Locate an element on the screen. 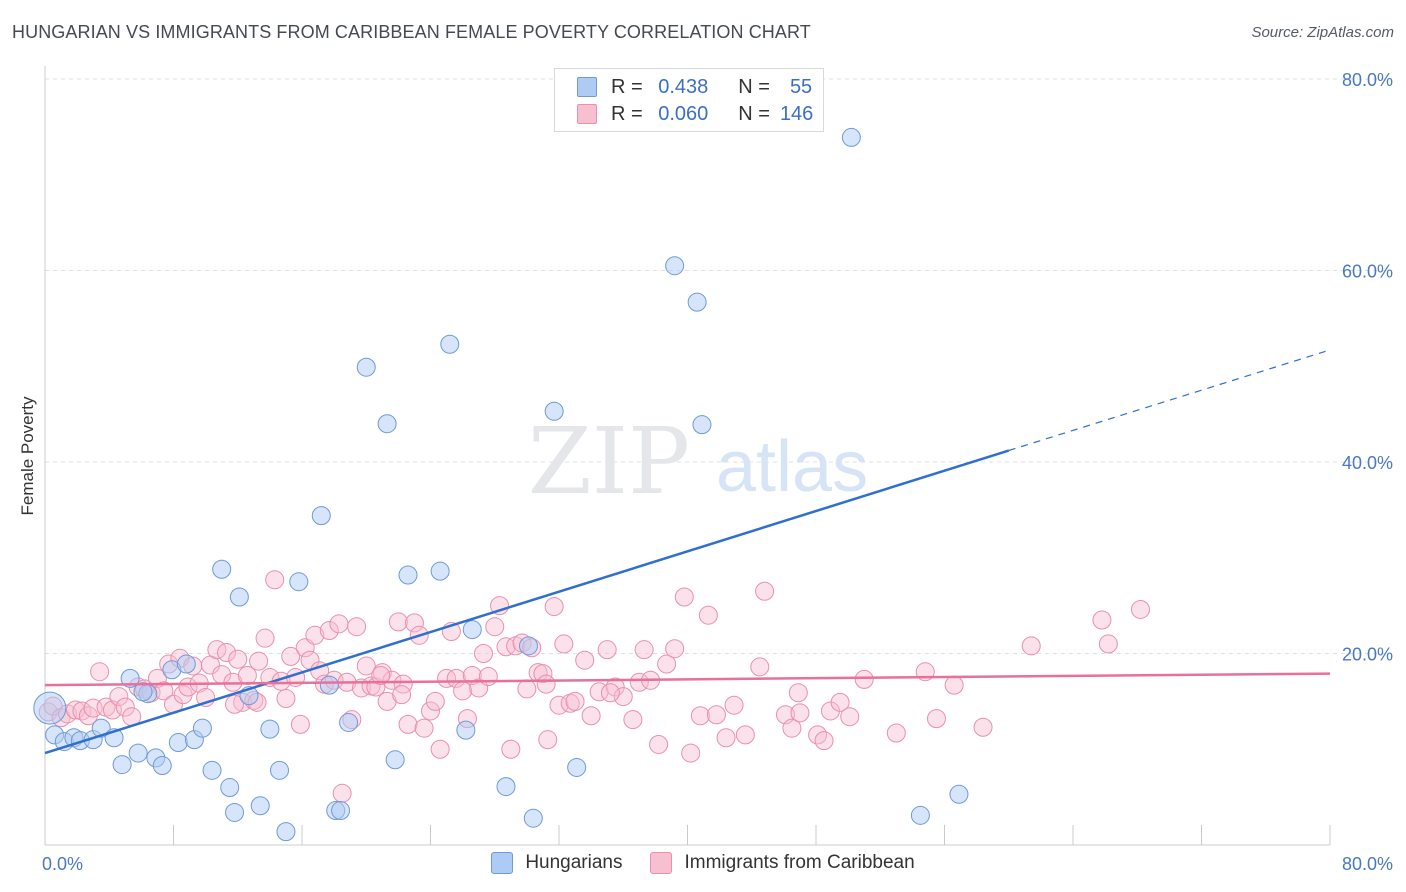 This screenshot has width=1406, height=892. y-tick-label: 80.0% is located at coordinates (1367, 80).